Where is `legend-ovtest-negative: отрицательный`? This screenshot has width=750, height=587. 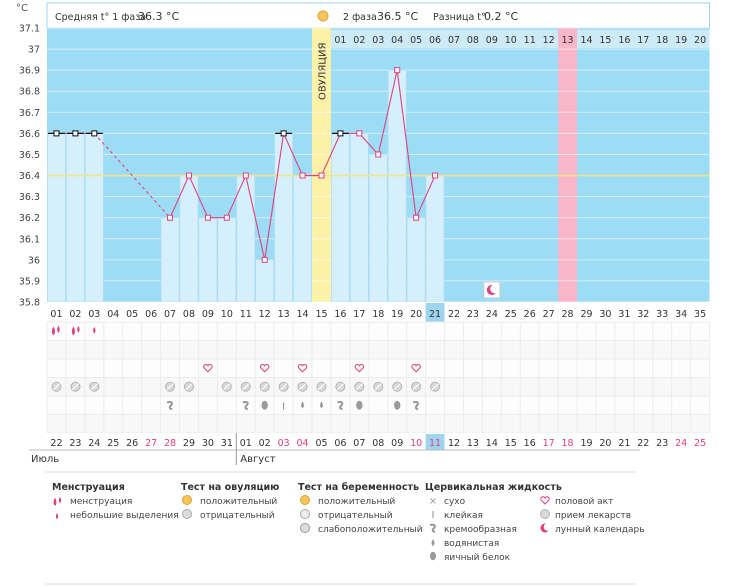
legend-ovtest-negative: отрицательный is located at coordinates (237, 516).